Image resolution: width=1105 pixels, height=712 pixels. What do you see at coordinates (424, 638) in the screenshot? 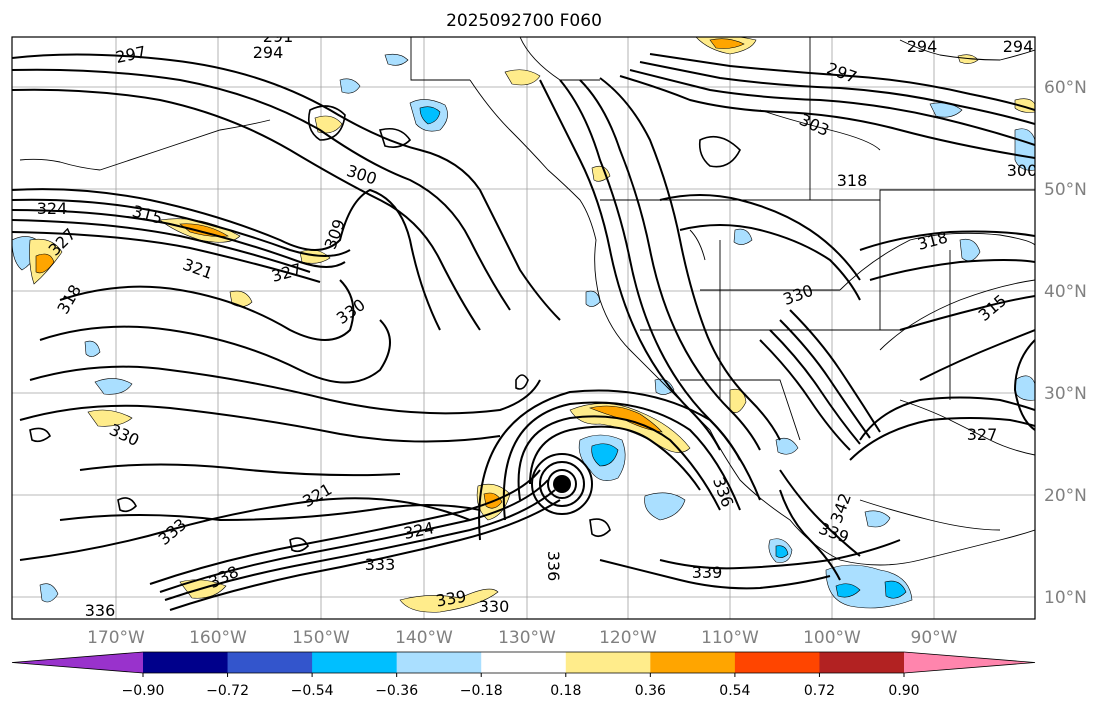
I see `lon-label: 140°W` at bounding box center [424, 638].